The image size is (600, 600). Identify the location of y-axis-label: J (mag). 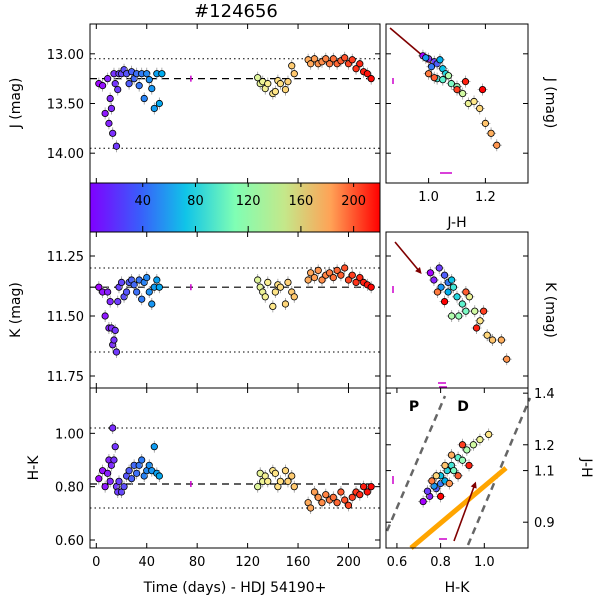
(550, 103).